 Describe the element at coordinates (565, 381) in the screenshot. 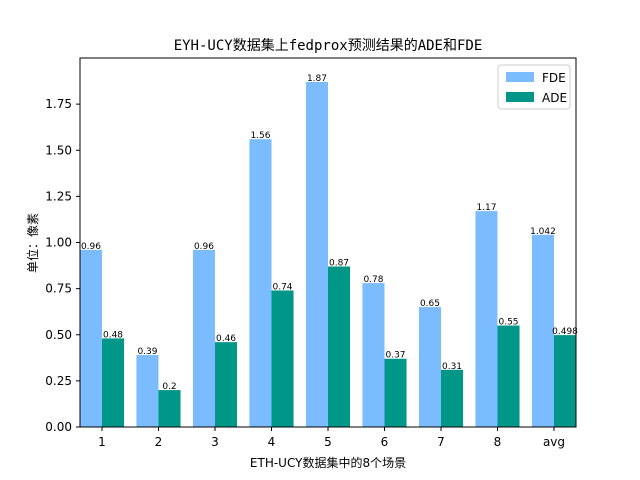

I see `bar-ade-avg` at that location.